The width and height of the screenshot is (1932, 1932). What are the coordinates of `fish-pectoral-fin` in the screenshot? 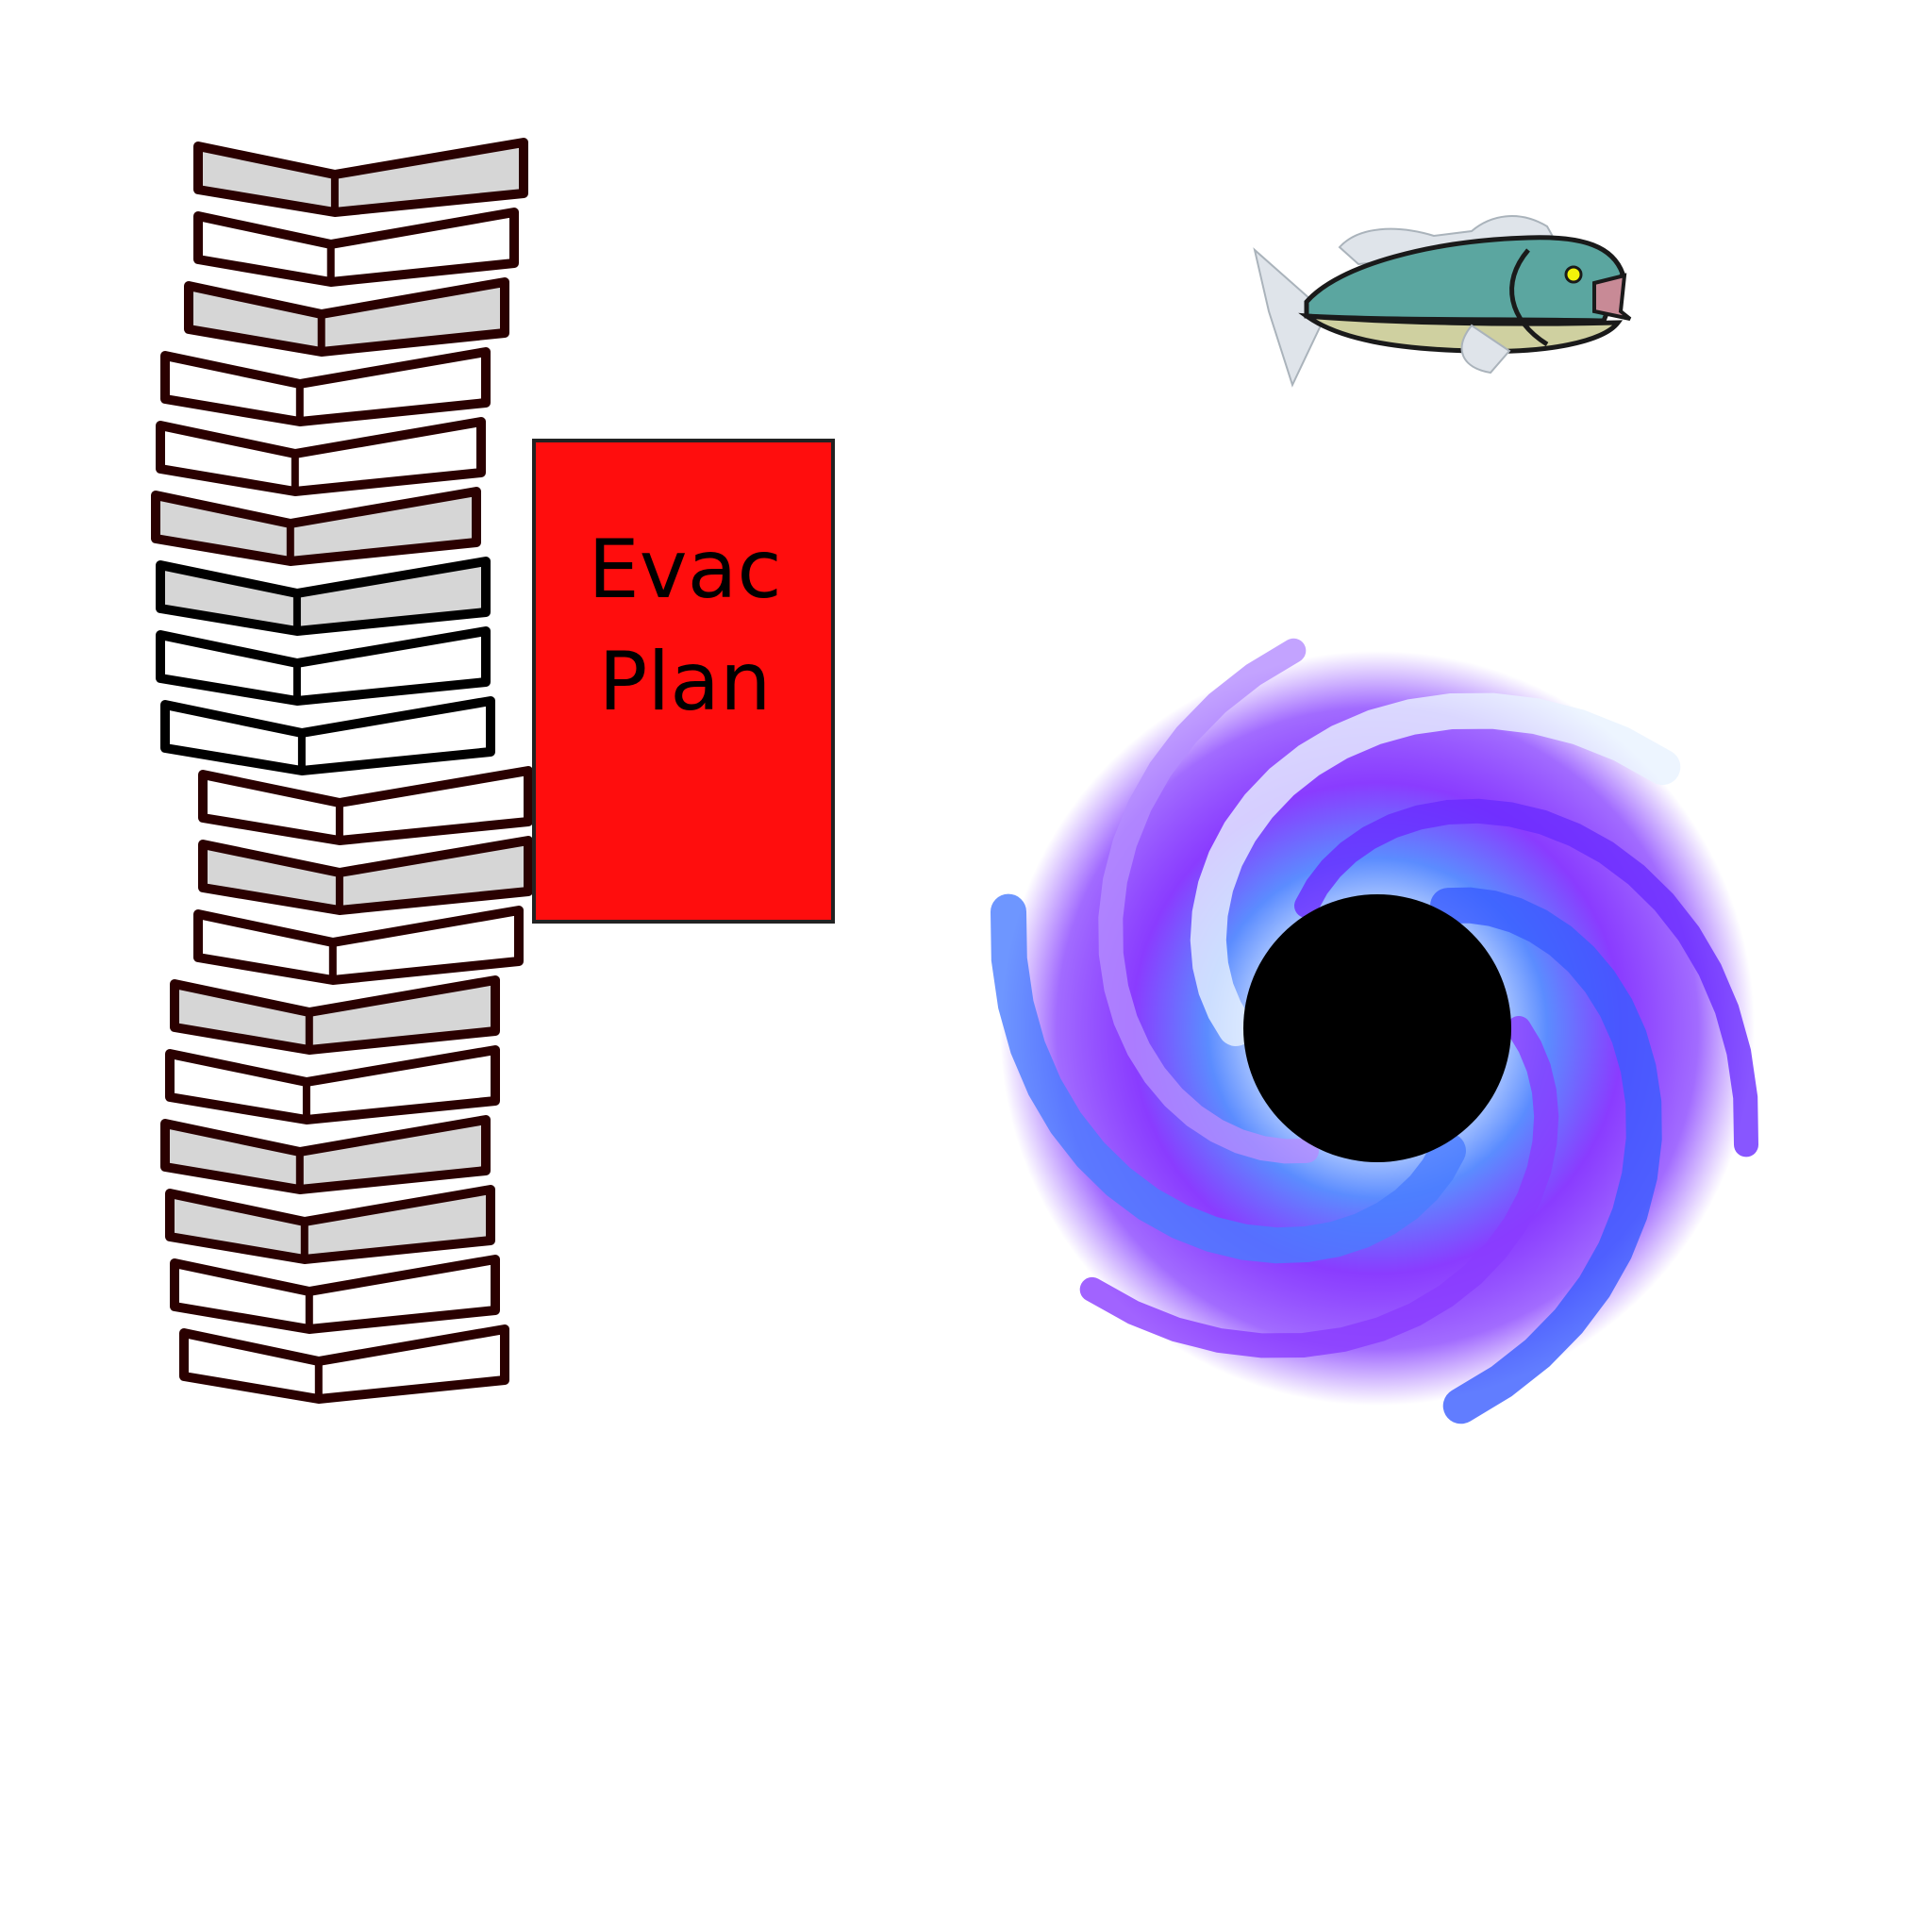 It's located at (1486, 350).